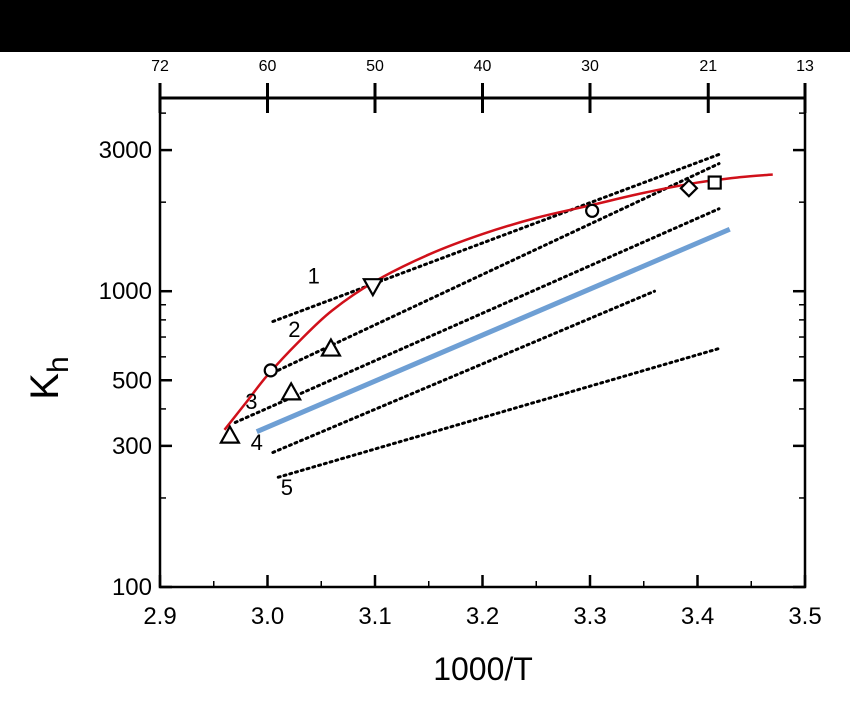 The height and width of the screenshot is (706, 850). I want to click on top-axis-label: 50, so click(375, 66).